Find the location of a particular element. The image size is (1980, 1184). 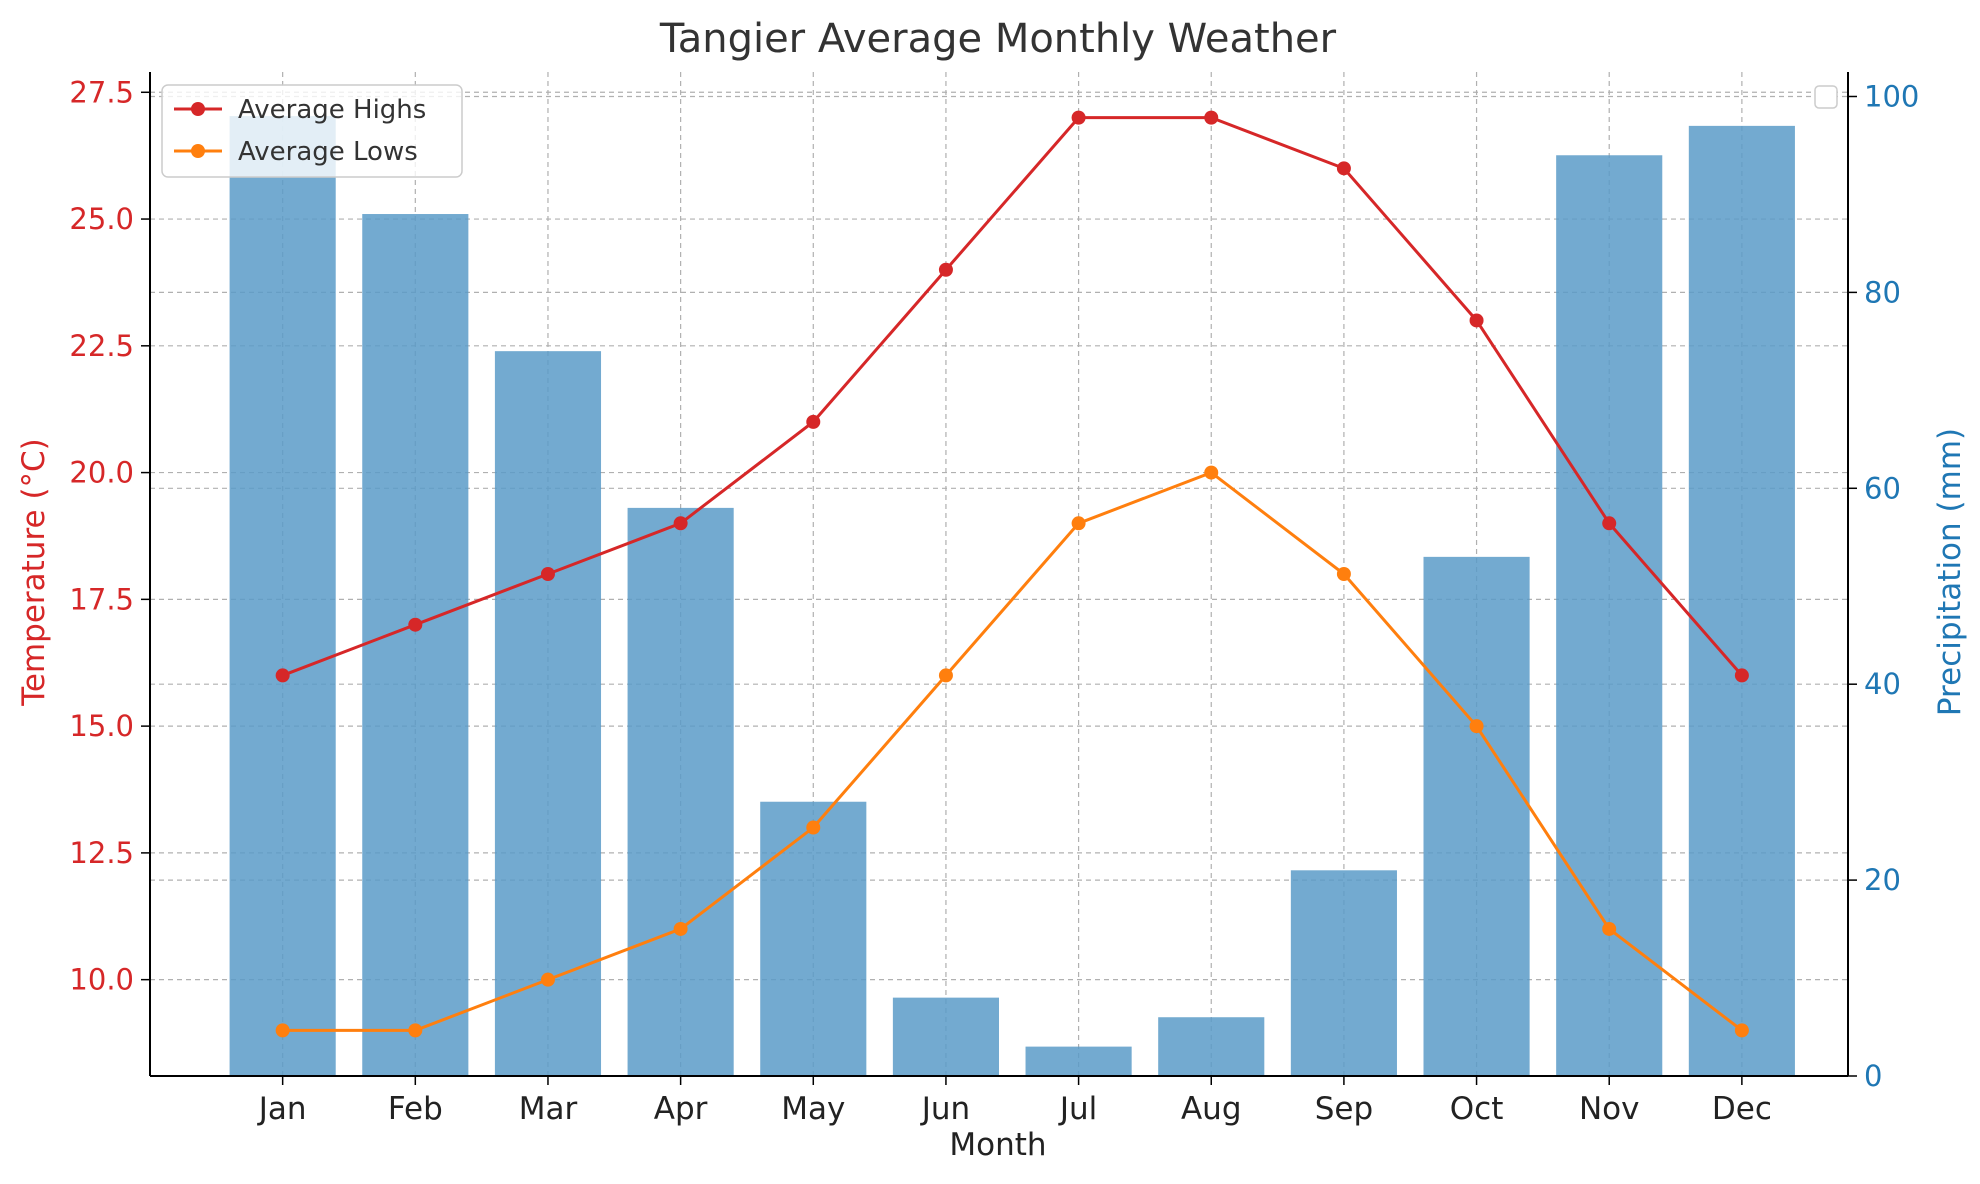

precipitation-bar-jul is located at coordinates (1078, 1061).